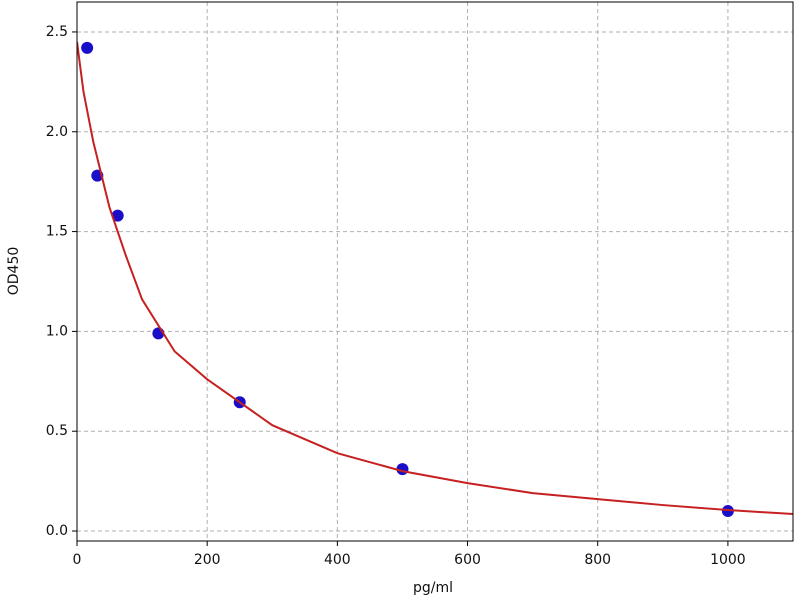 This screenshot has height=600, width=800. Describe the element at coordinates (57, 331) in the screenshot. I see `y-tick-label: 1.0` at that location.